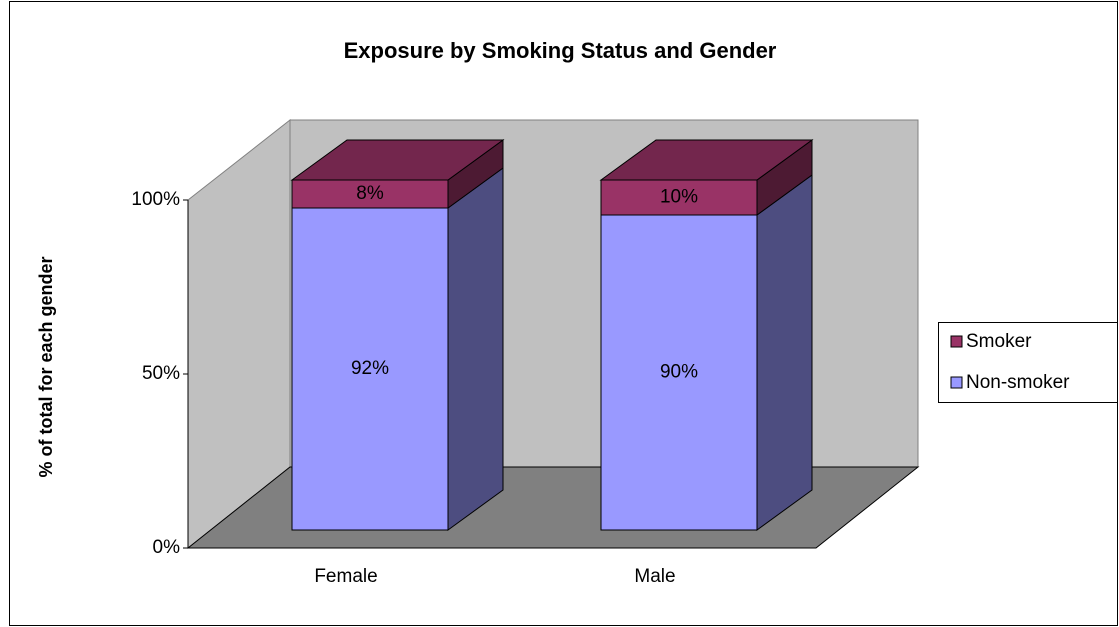 The height and width of the screenshot is (627, 1119). What do you see at coordinates (155, 199) in the screenshot?
I see `y-tick-label: 100%` at bounding box center [155, 199].